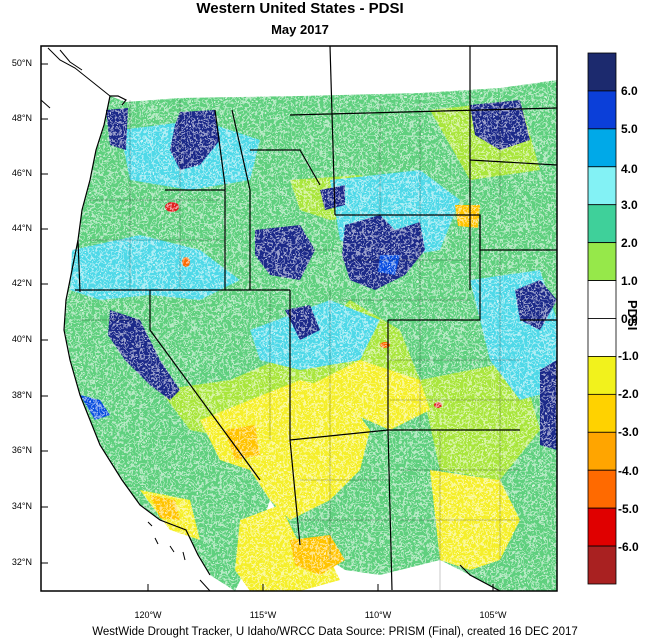  Describe the element at coordinates (44, 313) in the screenshot. I see `lat-ticks` at that location.